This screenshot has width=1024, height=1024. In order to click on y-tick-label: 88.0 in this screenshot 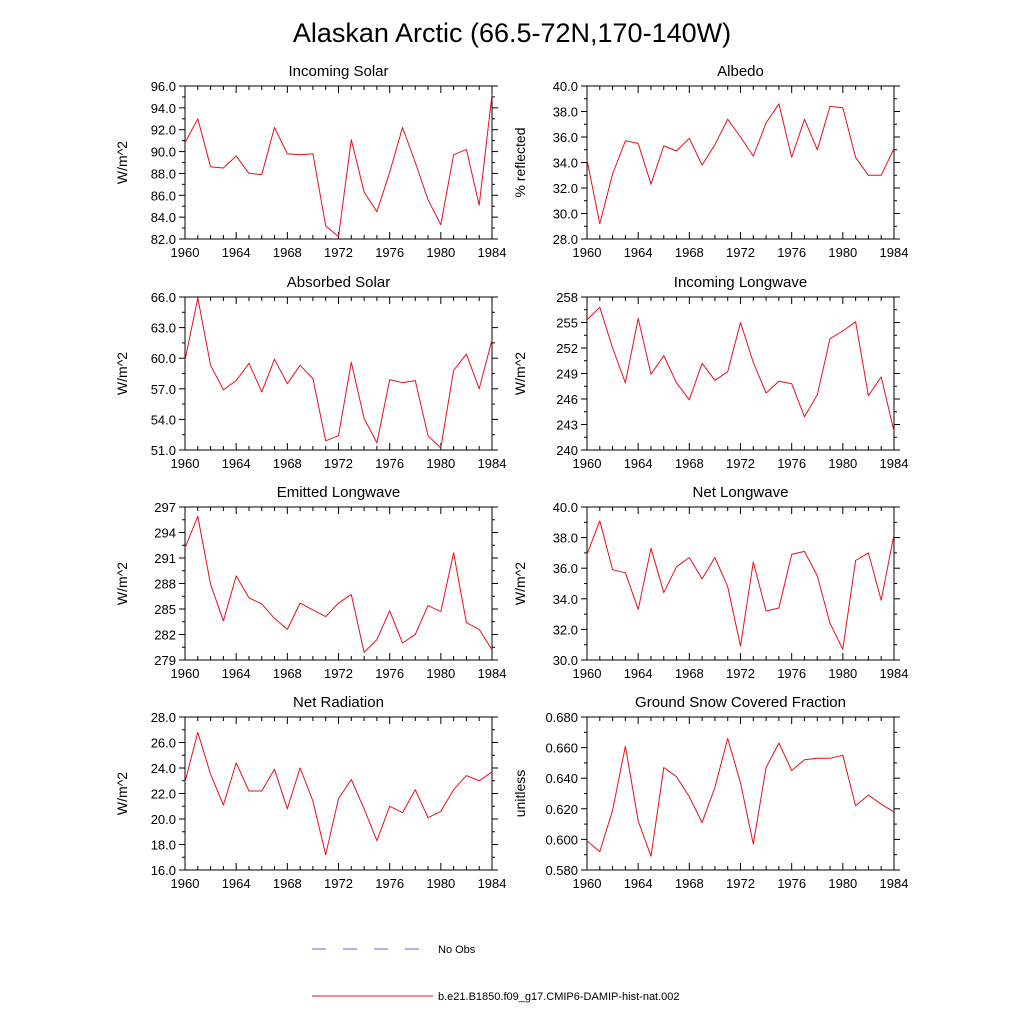, I will do `click(163, 173)`.